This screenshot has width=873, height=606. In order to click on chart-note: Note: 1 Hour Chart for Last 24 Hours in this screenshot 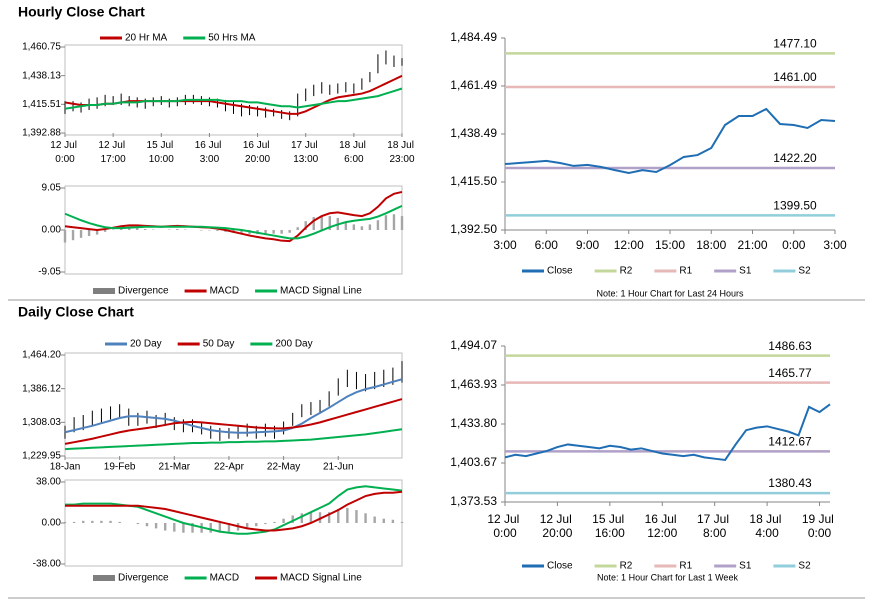, I will do `click(670, 293)`.